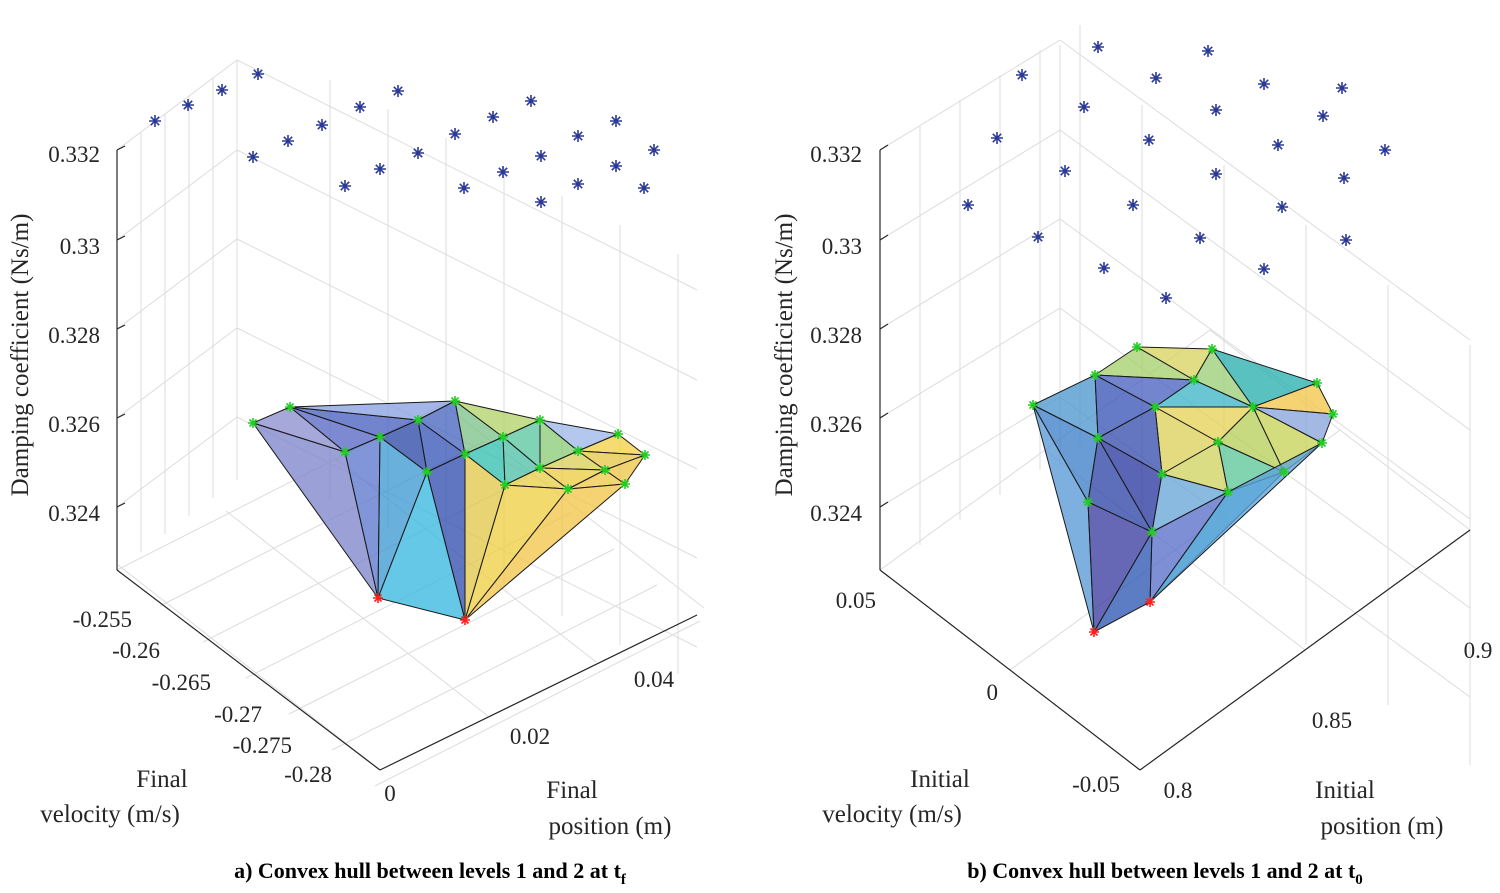  I want to click on x-tick: -0.28, so click(308, 774).